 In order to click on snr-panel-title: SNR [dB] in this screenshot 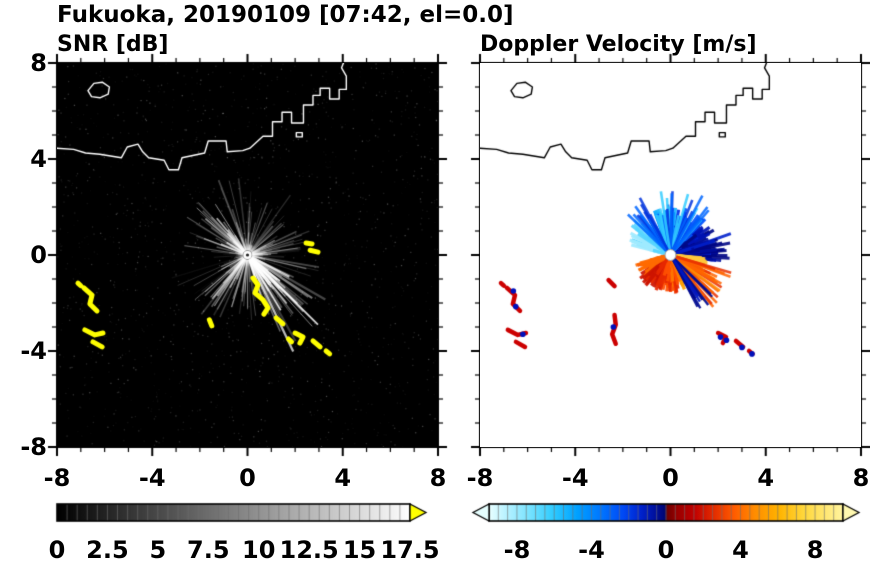, I will do `click(113, 44)`.